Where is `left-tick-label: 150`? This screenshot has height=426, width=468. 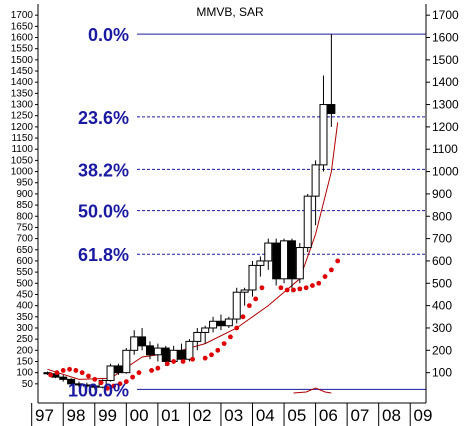 left-tick-label: 150 is located at coordinates (24, 361).